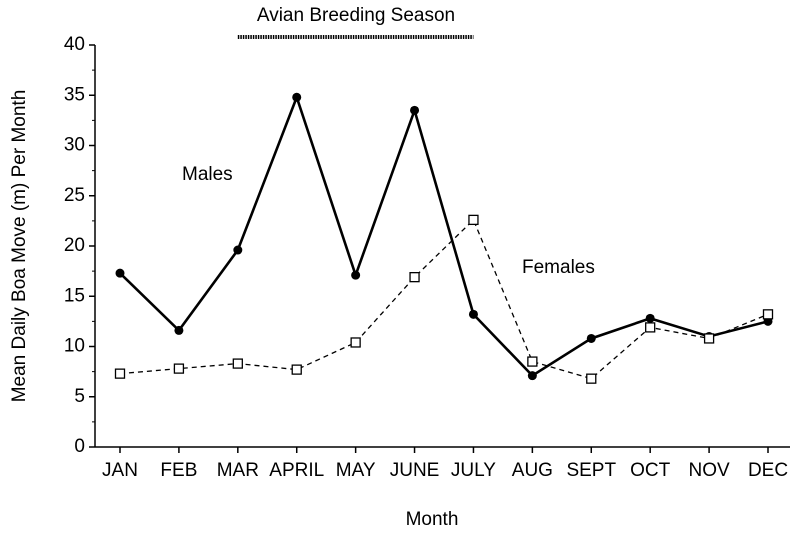 The image size is (792, 533). I want to click on x-tick-label: JULY, so click(473, 470).